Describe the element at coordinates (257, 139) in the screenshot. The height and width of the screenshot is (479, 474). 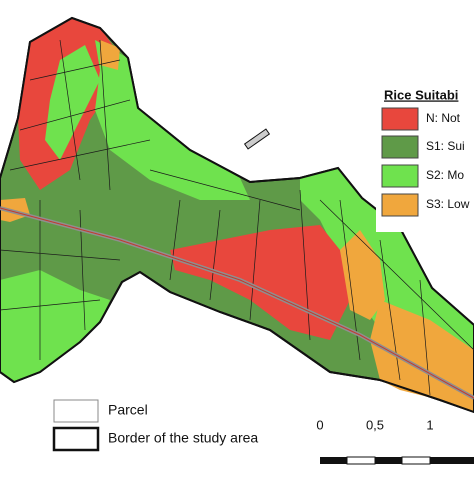
I see `road-piece` at that location.